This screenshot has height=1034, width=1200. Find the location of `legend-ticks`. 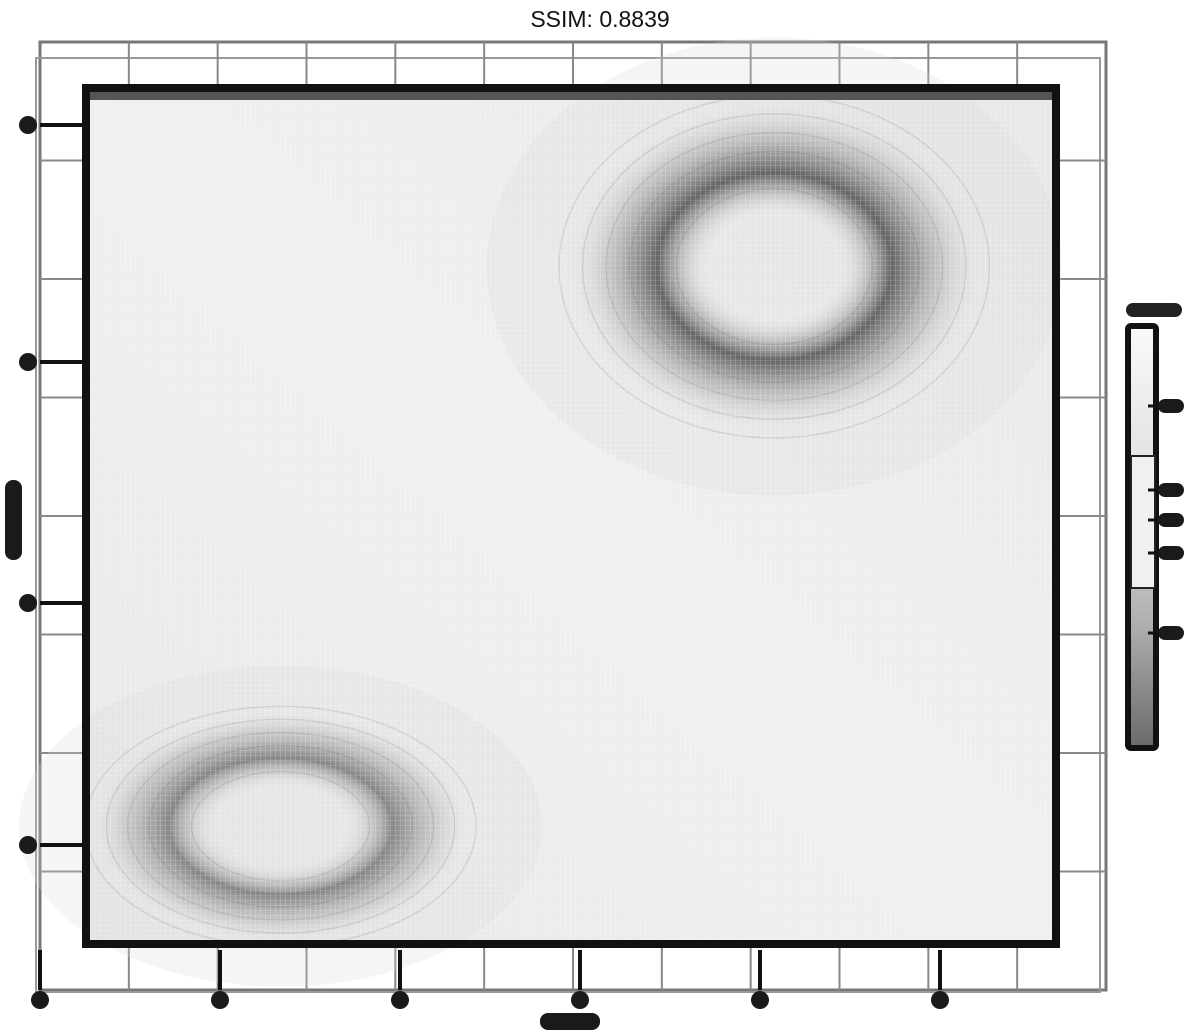

legend-ticks is located at coordinates (1166, 519).